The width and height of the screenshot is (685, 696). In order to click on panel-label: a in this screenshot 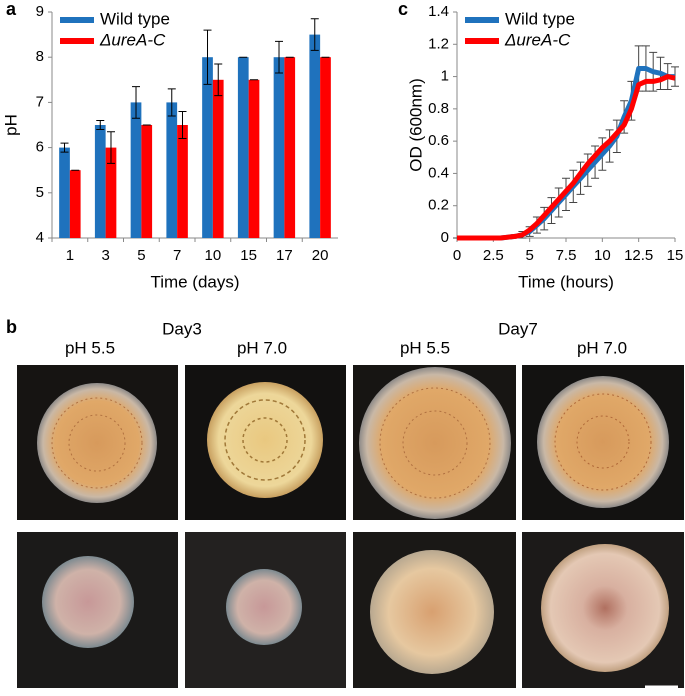, I will do `click(11, 9)`.